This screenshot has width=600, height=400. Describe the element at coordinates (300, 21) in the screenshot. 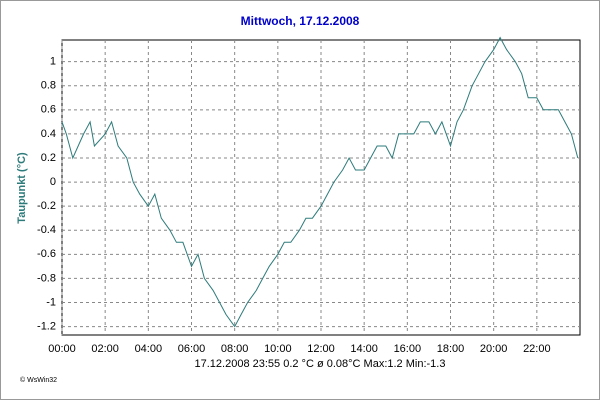

I see `chart-title: Mittwoch, 17.12.2008` at that location.